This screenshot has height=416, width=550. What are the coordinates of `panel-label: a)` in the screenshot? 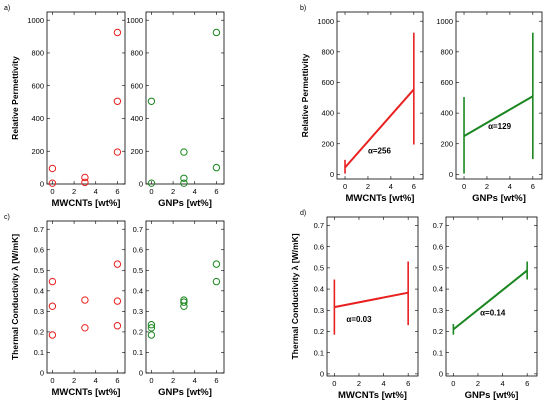 It's located at (7, 8).